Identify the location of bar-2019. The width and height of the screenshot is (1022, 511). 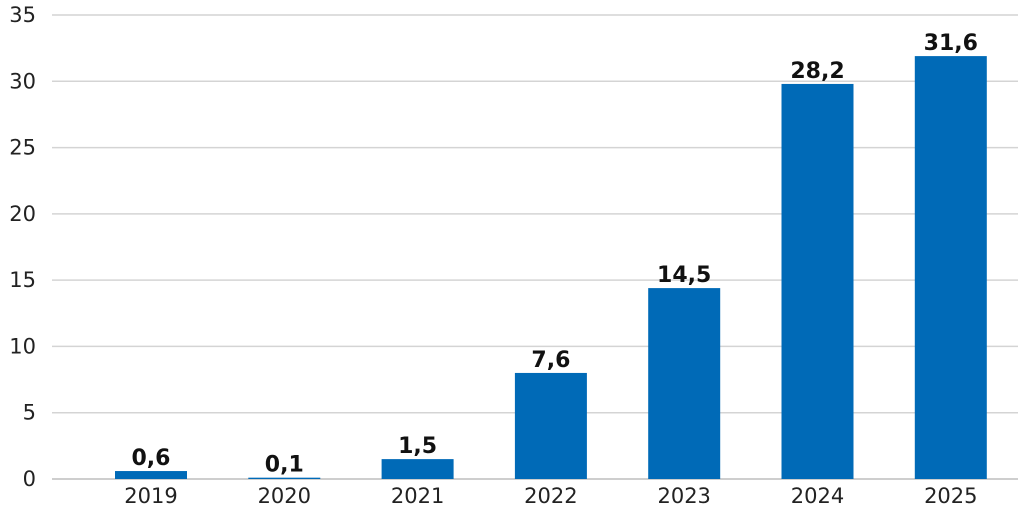
(151, 475).